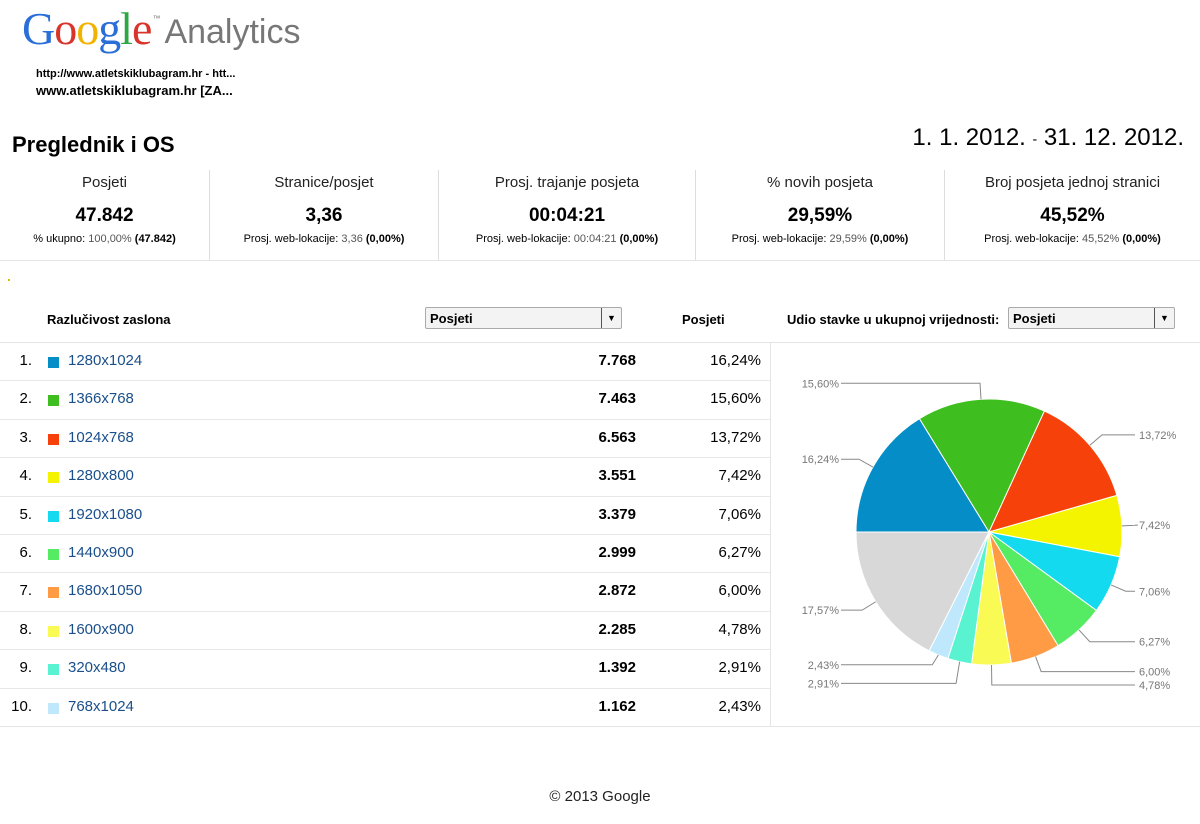 This screenshot has width=1200, height=824. What do you see at coordinates (617, 706) in the screenshot?
I see `row-visits: 1.162` at bounding box center [617, 706].